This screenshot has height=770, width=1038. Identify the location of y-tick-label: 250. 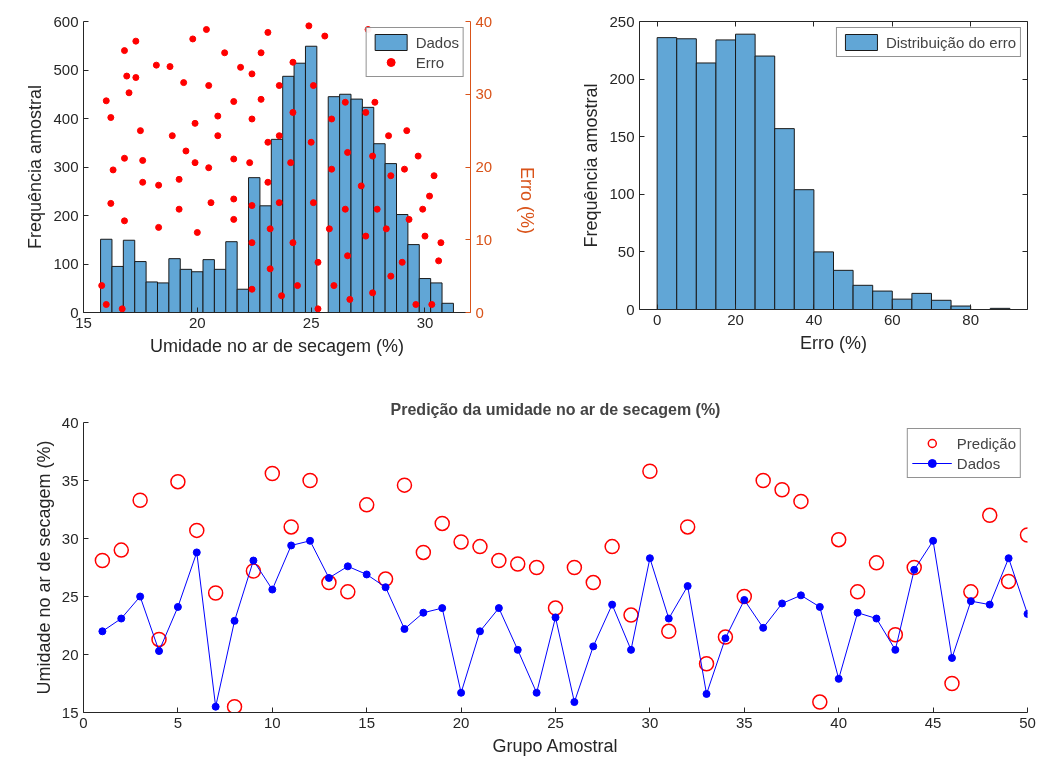
(622, 21).